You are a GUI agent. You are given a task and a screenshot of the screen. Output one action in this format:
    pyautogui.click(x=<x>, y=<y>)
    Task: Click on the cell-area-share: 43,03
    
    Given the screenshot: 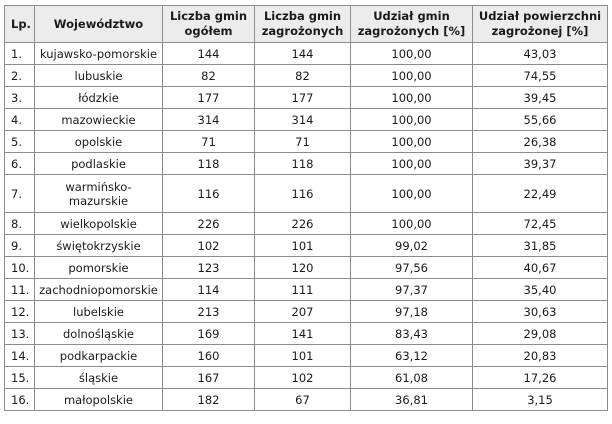 What is the action you would take?
    pyautogui.click(x=540, y=53)
    